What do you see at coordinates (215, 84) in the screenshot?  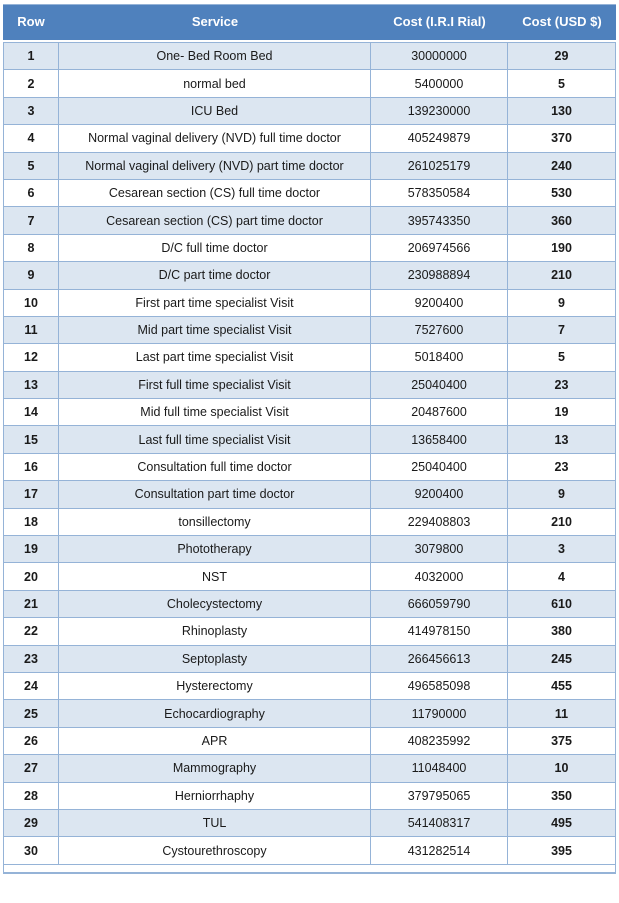 I see `service-cell: normal bed` at bounding box center [215, 84].